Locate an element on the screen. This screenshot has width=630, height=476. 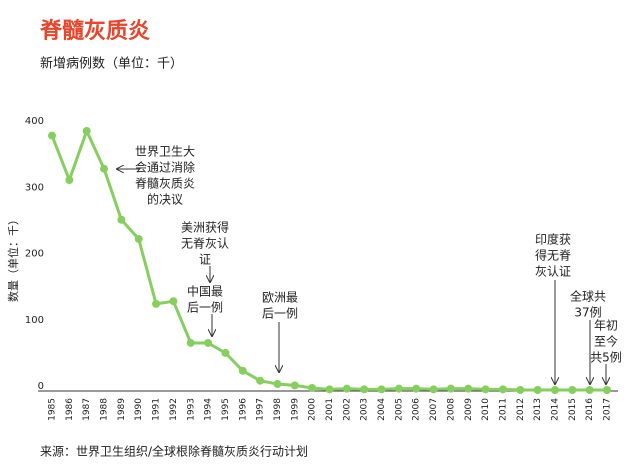
x-tick-label: 2008 is located at coordinates (451, 409).